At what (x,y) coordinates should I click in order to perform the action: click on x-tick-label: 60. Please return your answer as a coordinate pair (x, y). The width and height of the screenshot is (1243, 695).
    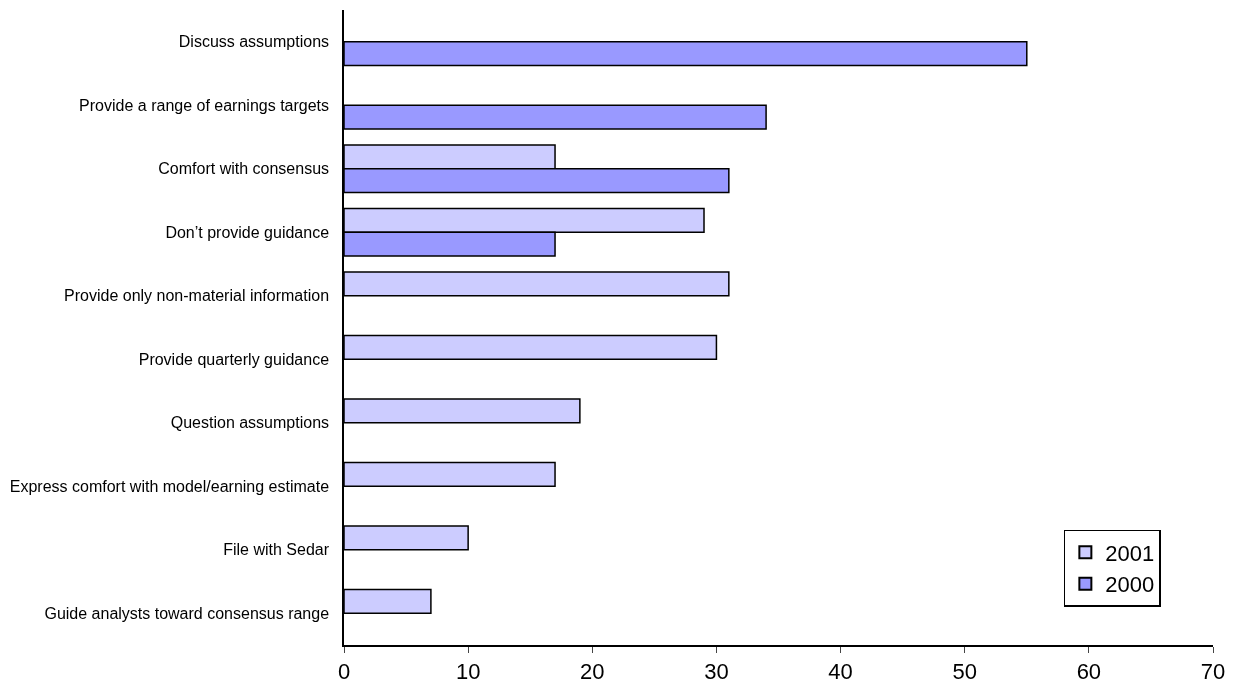
    Looking at the image, I should click on (1089, 672).